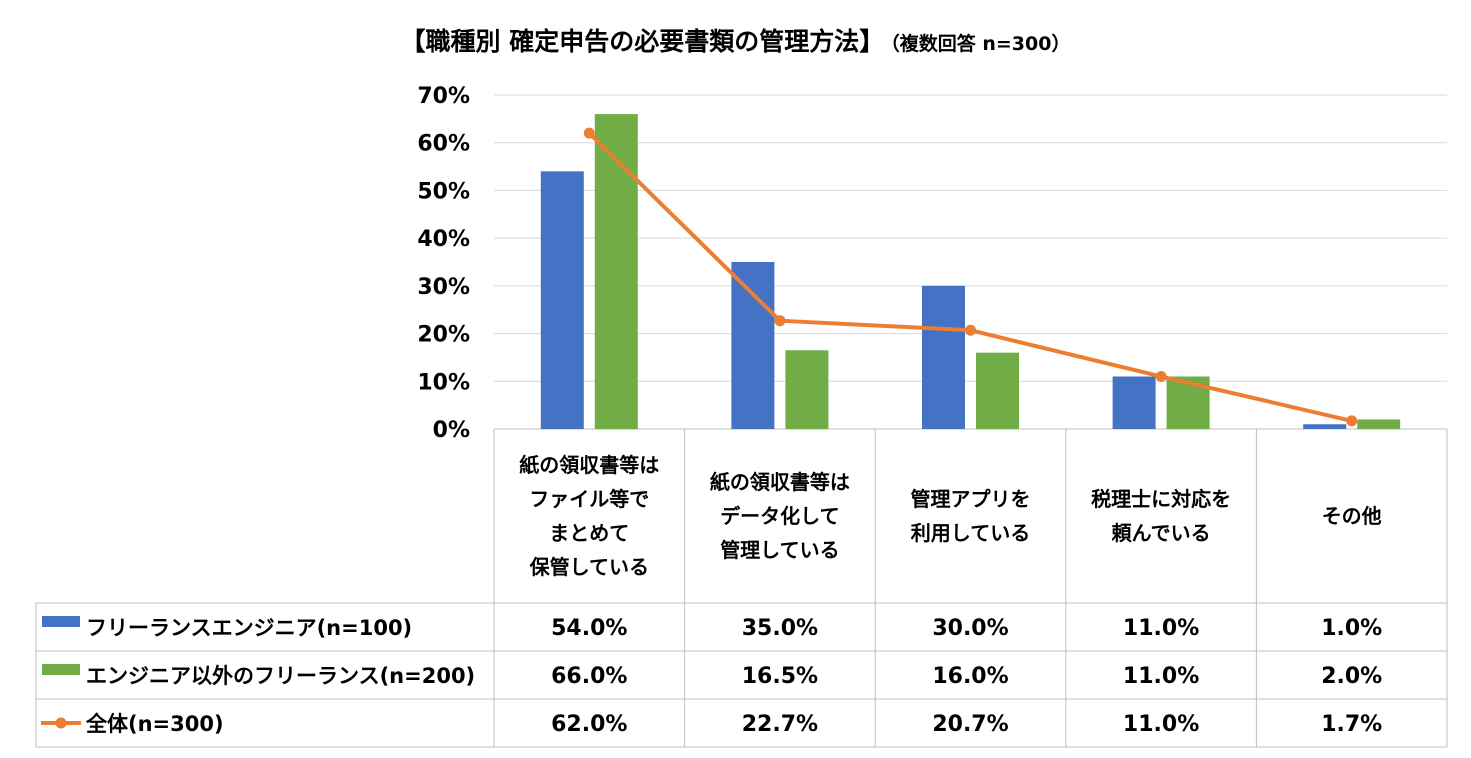  What do you see at coordinates (980, 44) in the screenshot?
I see `chart-title-sub: （複数回答 n=300）` at bounding box center [980, 44].